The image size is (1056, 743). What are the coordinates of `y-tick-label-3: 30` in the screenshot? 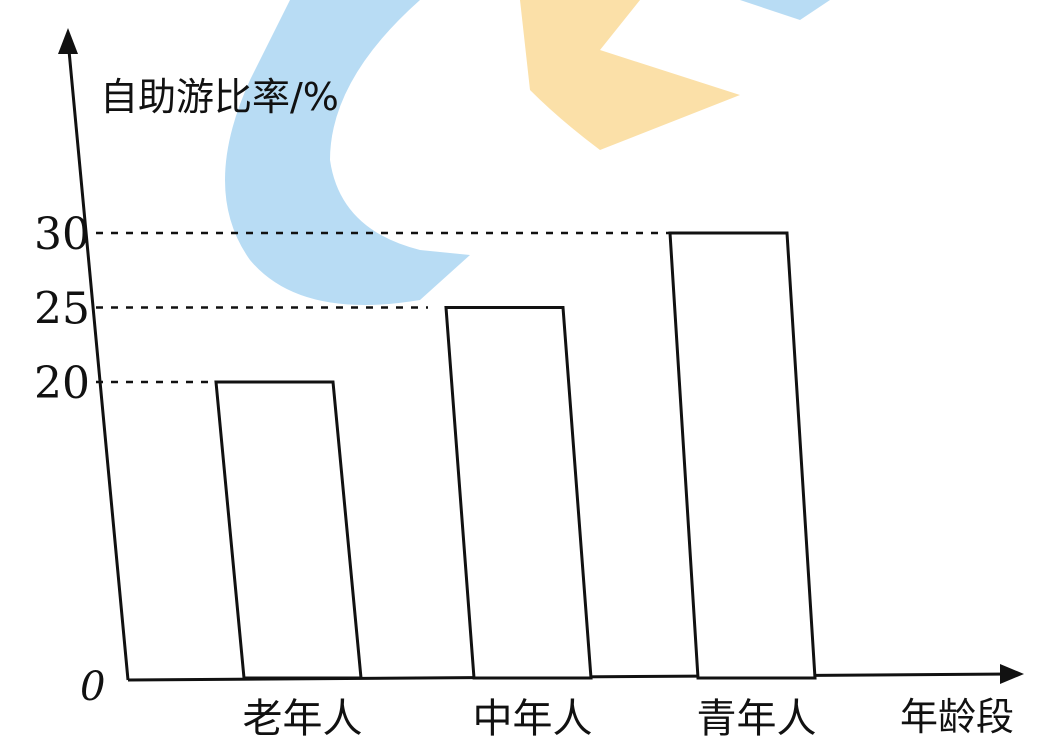 It's located at (62, 234).